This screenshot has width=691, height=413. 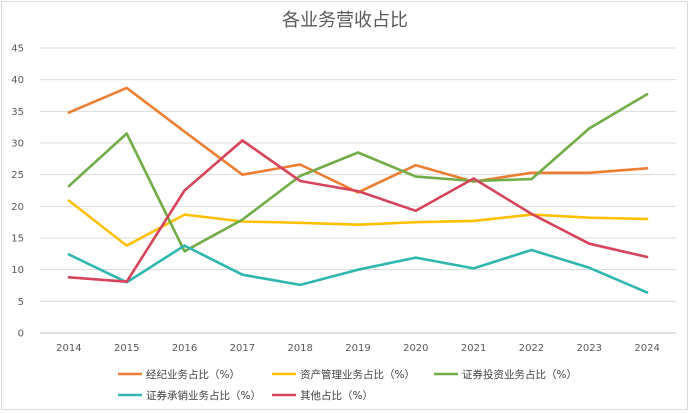 I want to click on y-tick-label: 40, so click(x=17, y=80).